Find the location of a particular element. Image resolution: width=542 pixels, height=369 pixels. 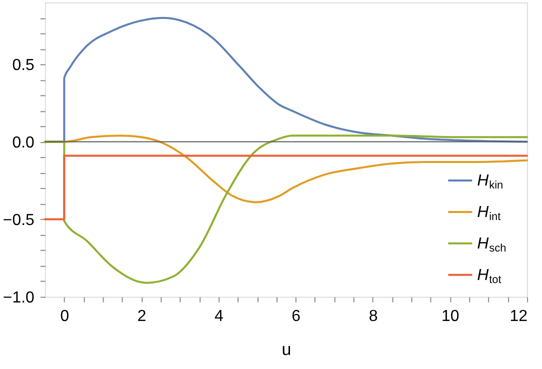

x-tick-label: 4 is located at coordinates (219, 317).